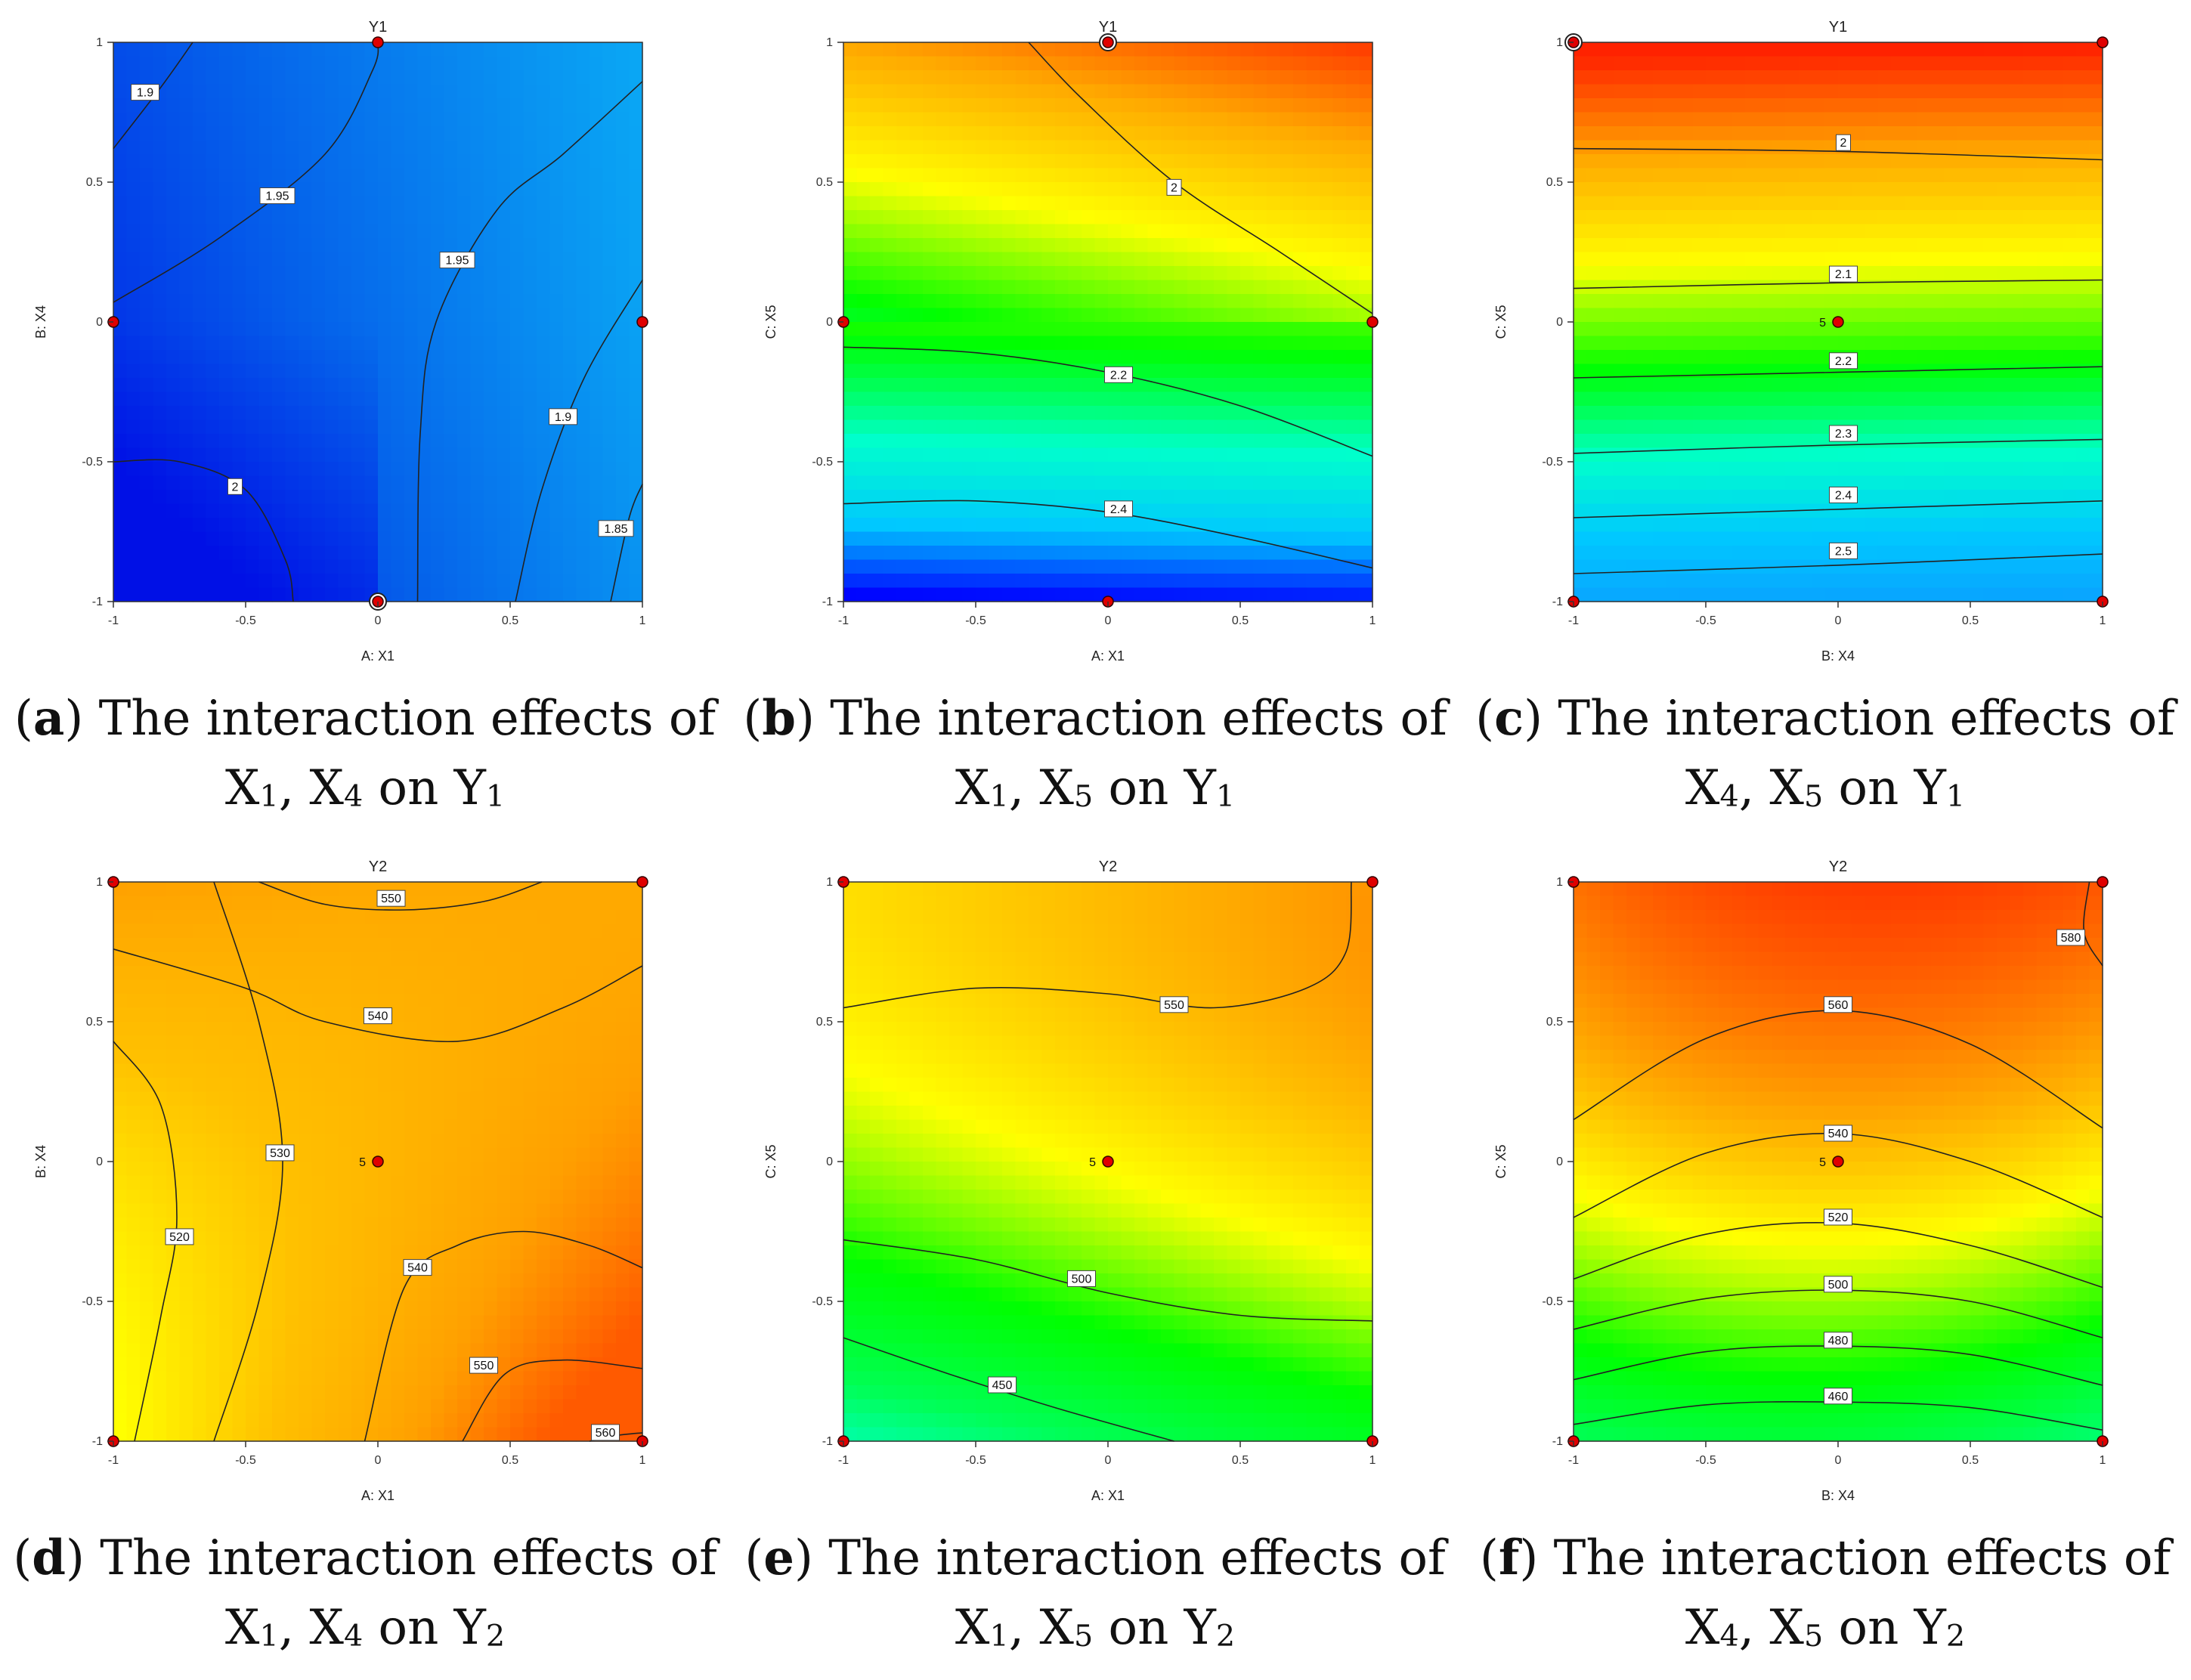 The width and height of the screenshot is (2191, 1680). What do you see at coordinates (1930, 788) in the screenshot?
I see `caption-response: Y` at bounding box center [1930, 788].